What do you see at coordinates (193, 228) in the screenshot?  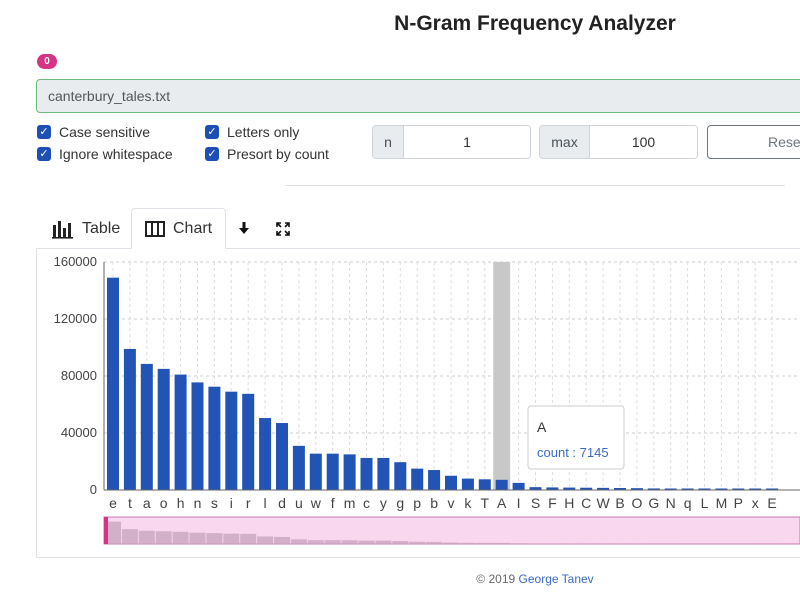 I see `tab-chart-label: Chart` at bounding box center [193, 228].